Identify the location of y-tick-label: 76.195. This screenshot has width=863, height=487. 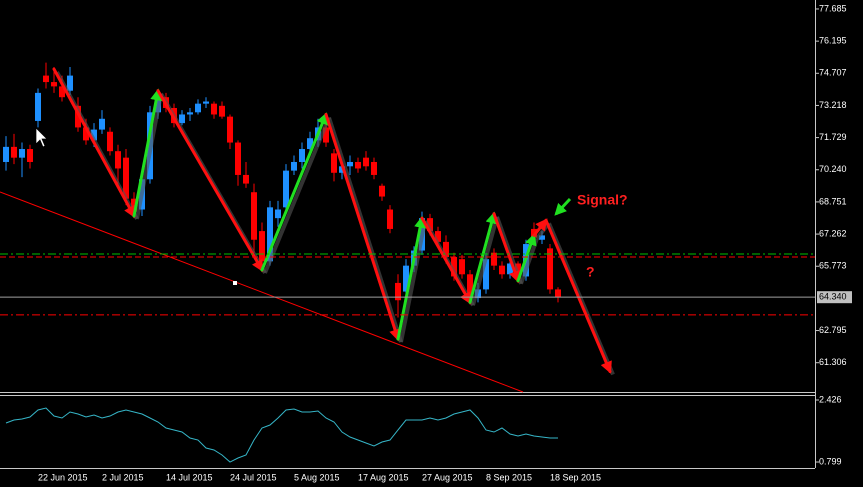
(833, 41).